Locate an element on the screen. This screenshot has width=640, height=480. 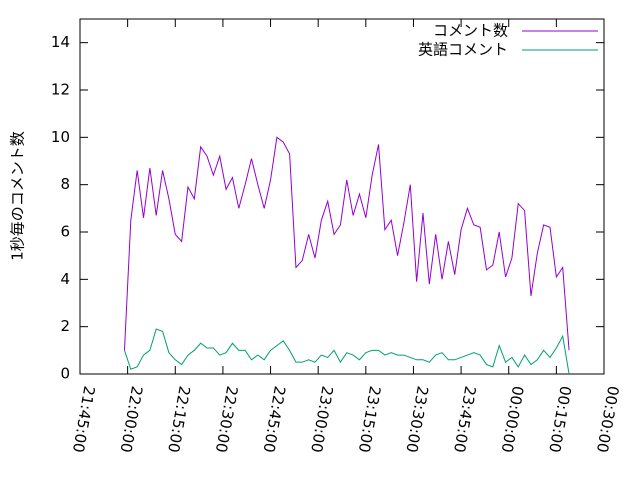
x-tick-label: 23:00:00 is located at coordinates (321, 419).